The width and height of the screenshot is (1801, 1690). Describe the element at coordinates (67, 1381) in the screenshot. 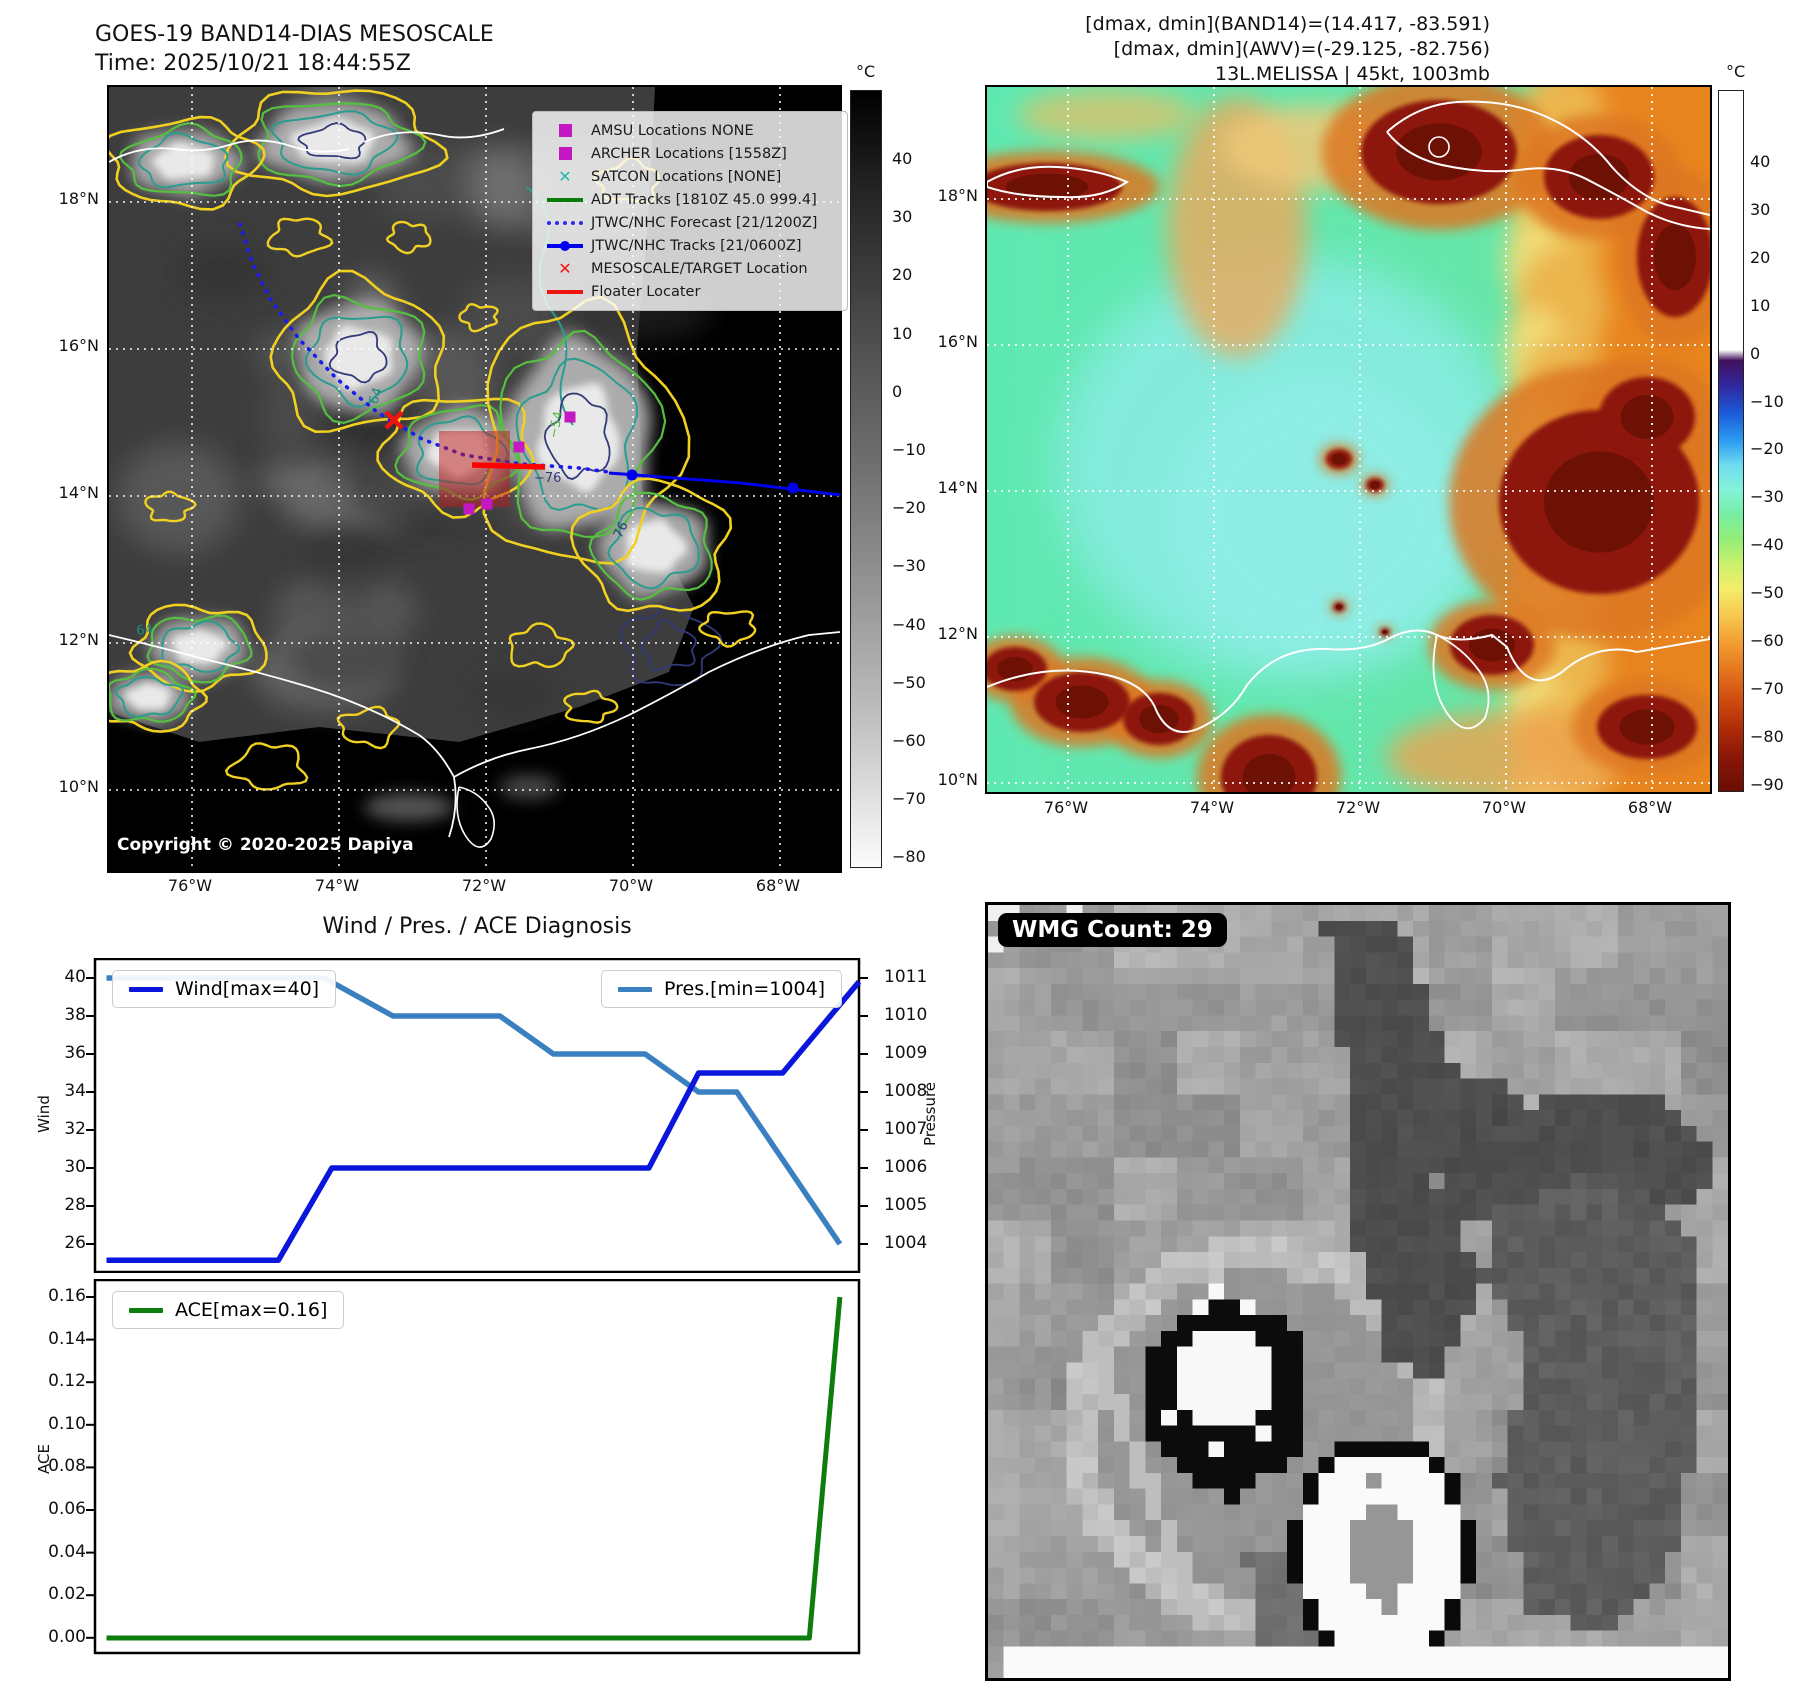

I see `ace-tick: 0.12` at that location.